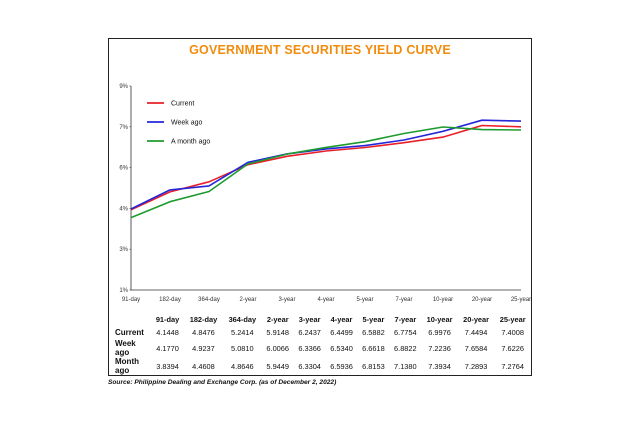 This screenshot has height=427, width=640. Describe the element at coordinates (123, 209) in the screenshot. I see `y-tick-label: 4%` at that location.